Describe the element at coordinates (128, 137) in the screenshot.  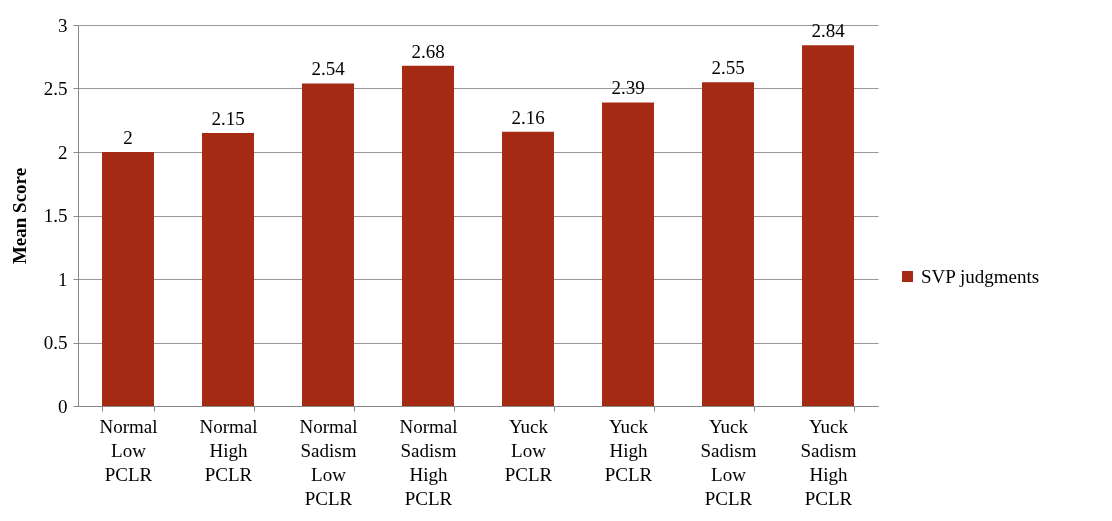
I see `data-label: 2` at that location.